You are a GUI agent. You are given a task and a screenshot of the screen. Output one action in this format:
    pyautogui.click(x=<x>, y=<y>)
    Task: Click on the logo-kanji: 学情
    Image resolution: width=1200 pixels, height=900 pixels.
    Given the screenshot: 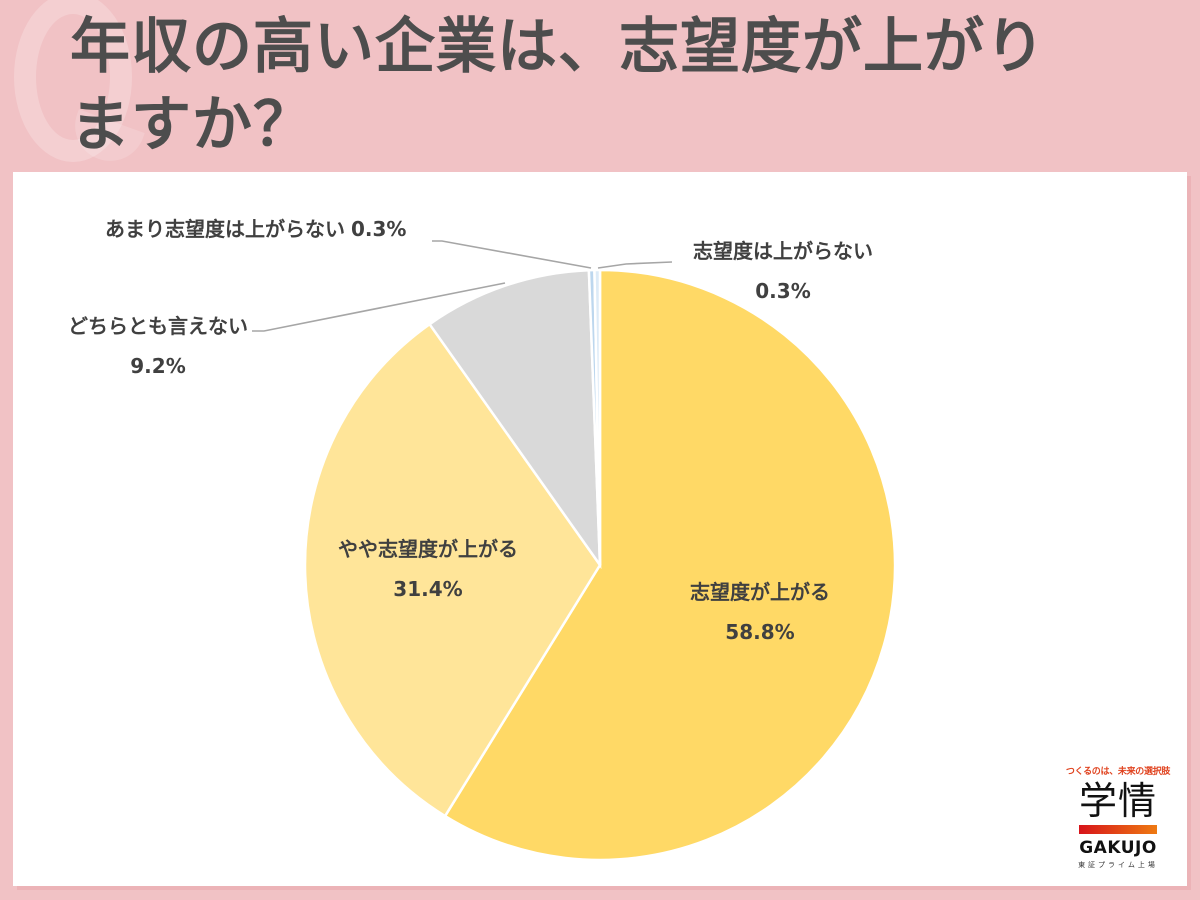 What is the action you would take?
    pyautogui.click(x=1117, y=801)
    